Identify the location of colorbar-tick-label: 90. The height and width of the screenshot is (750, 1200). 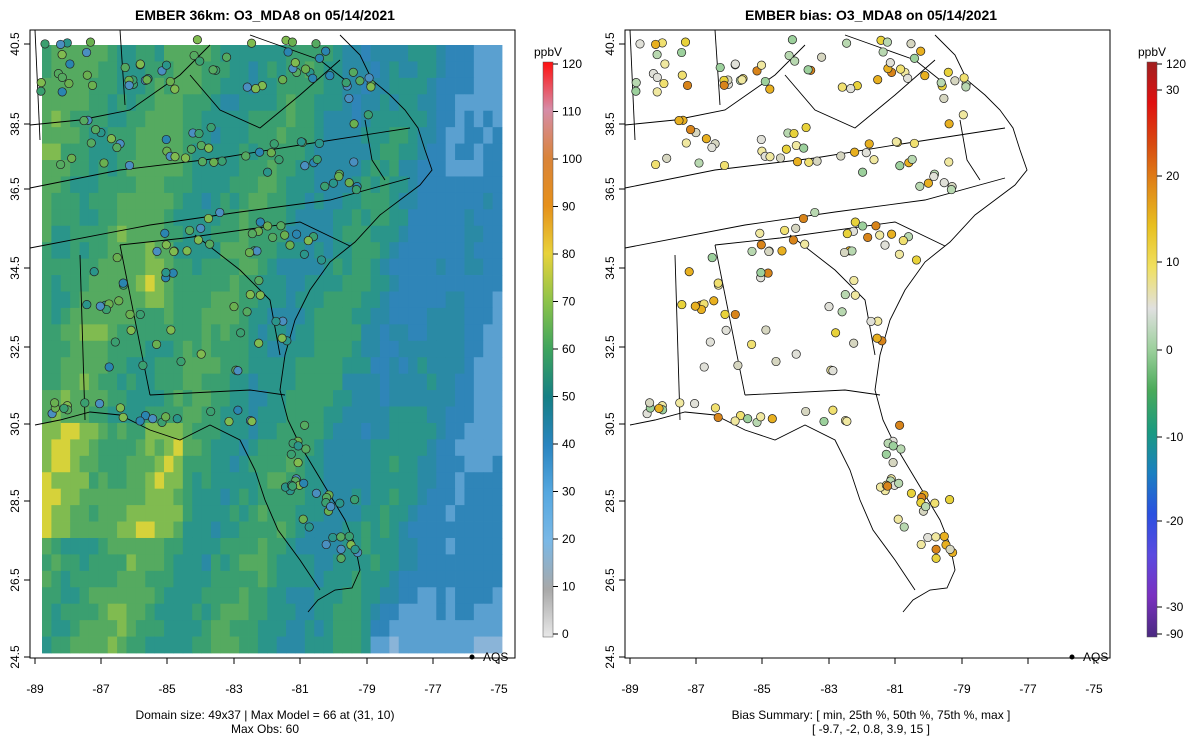
(569, 207).